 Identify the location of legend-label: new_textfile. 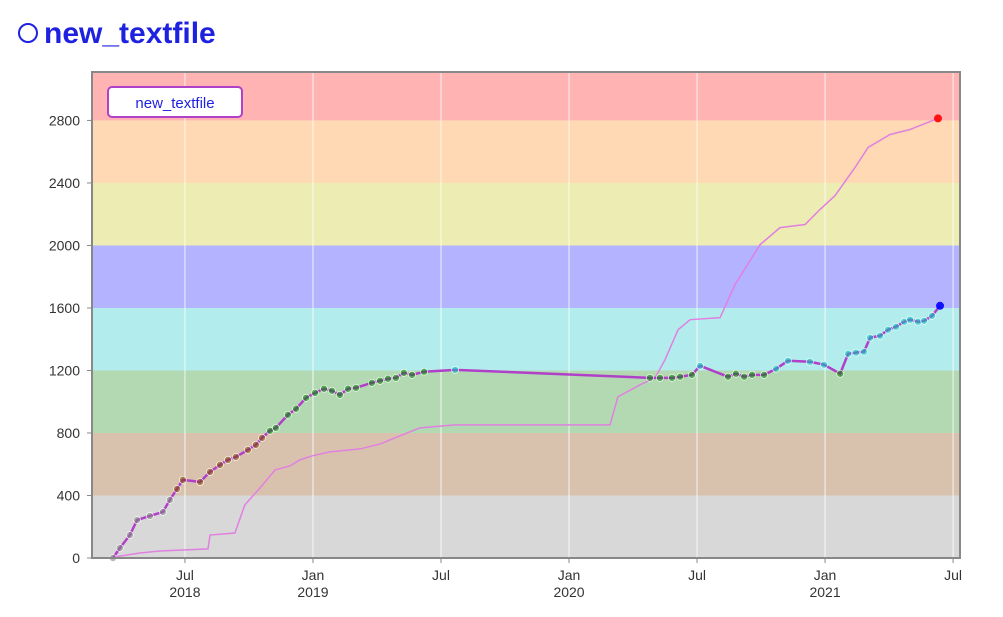
(174, 103).